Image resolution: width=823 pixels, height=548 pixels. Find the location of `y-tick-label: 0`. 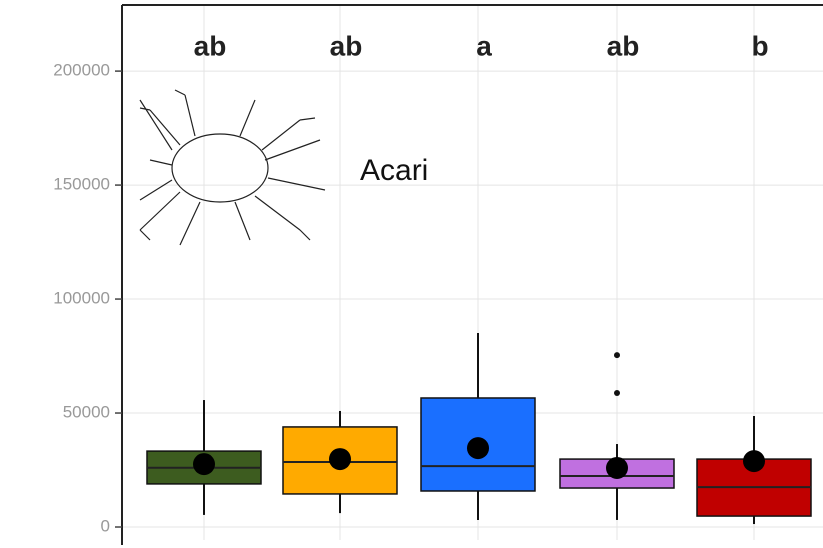

y-tick-label: 0 is located at coordinates (105, 525).